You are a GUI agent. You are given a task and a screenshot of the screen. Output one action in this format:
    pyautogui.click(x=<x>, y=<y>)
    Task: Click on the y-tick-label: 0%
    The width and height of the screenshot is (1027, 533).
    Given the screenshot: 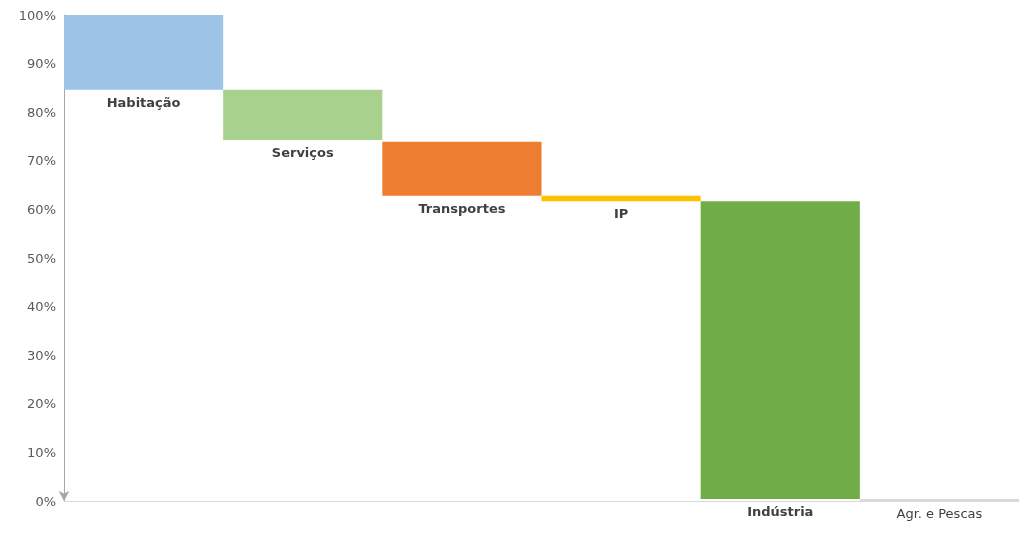 What is the action you would take?
    pyautogui.click(x=45, y=501)
    